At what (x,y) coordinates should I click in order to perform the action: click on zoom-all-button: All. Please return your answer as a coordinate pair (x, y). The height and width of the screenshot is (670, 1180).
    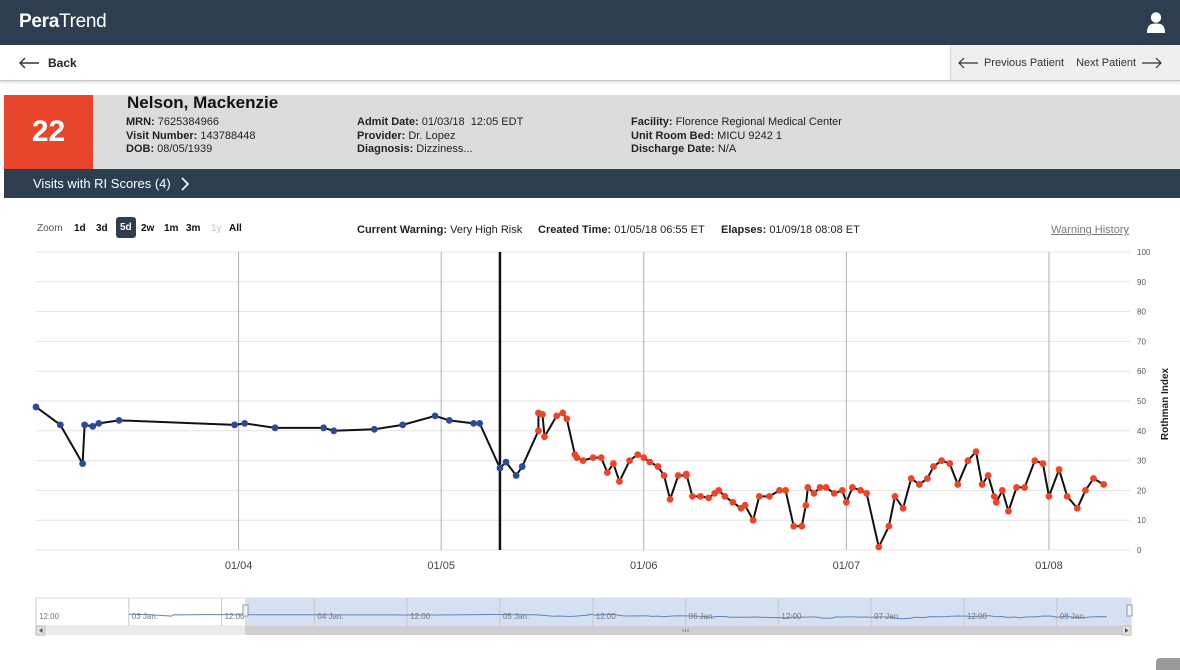
    Looking at the image, I should click on (235, 228).